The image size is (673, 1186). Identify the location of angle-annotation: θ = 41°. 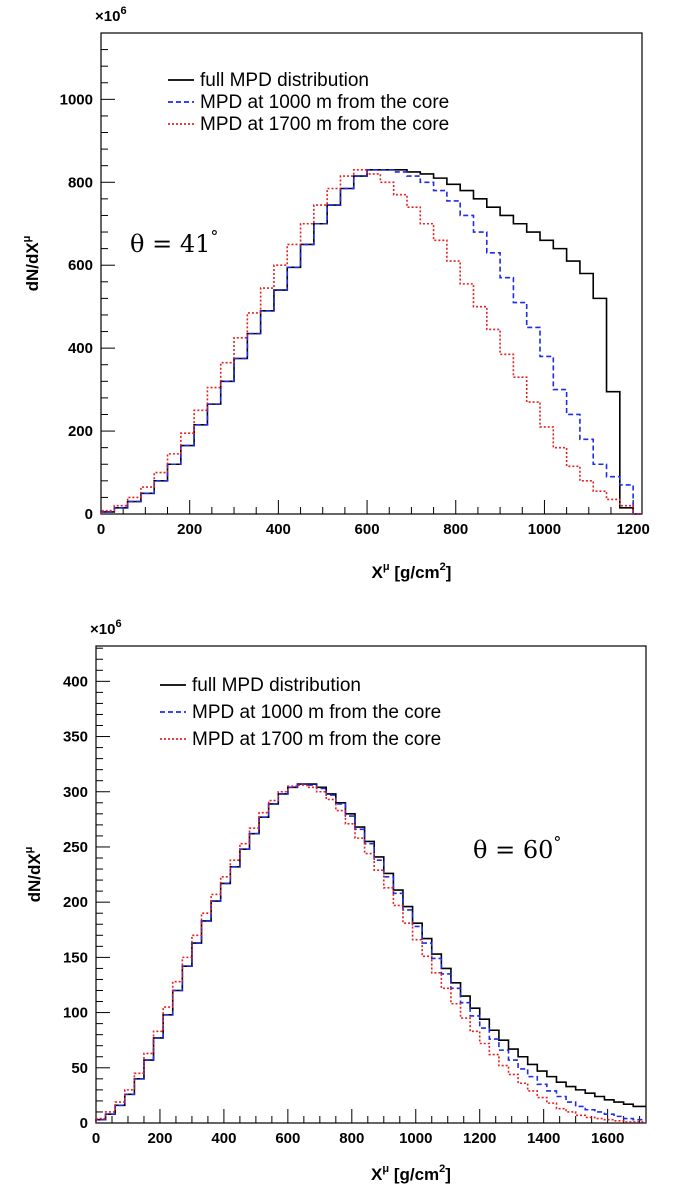
(174, 242).